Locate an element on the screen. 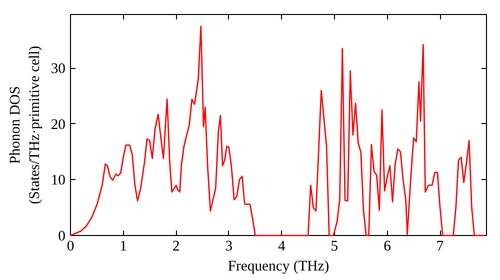 The image size is (500, 280). x-tick-label: 5 is located at coordinates (334, 246).